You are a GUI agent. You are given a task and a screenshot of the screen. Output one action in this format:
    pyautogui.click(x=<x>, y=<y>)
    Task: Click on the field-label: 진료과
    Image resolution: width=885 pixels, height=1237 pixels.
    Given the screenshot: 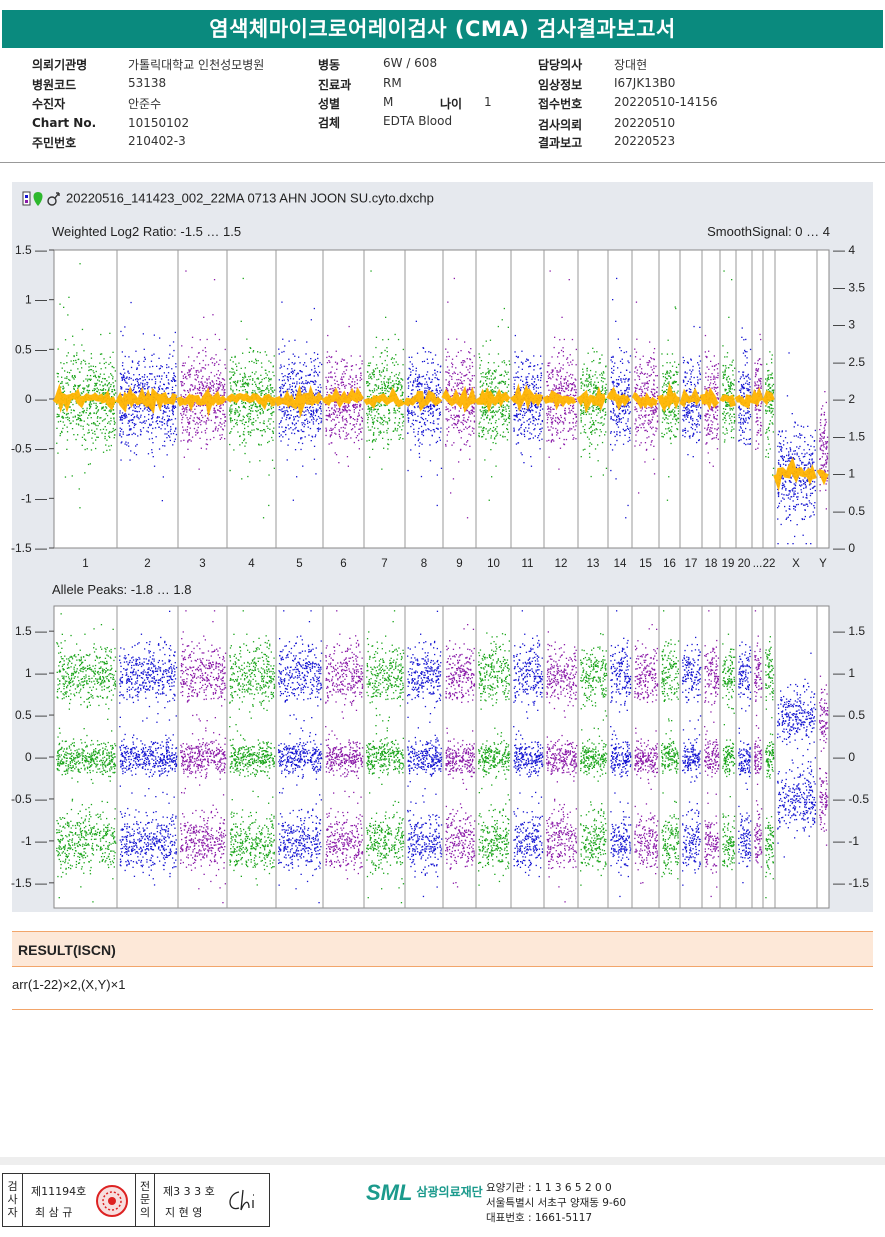 What is the action you would take?
    pyautogui.click(x=334, y=84)
    